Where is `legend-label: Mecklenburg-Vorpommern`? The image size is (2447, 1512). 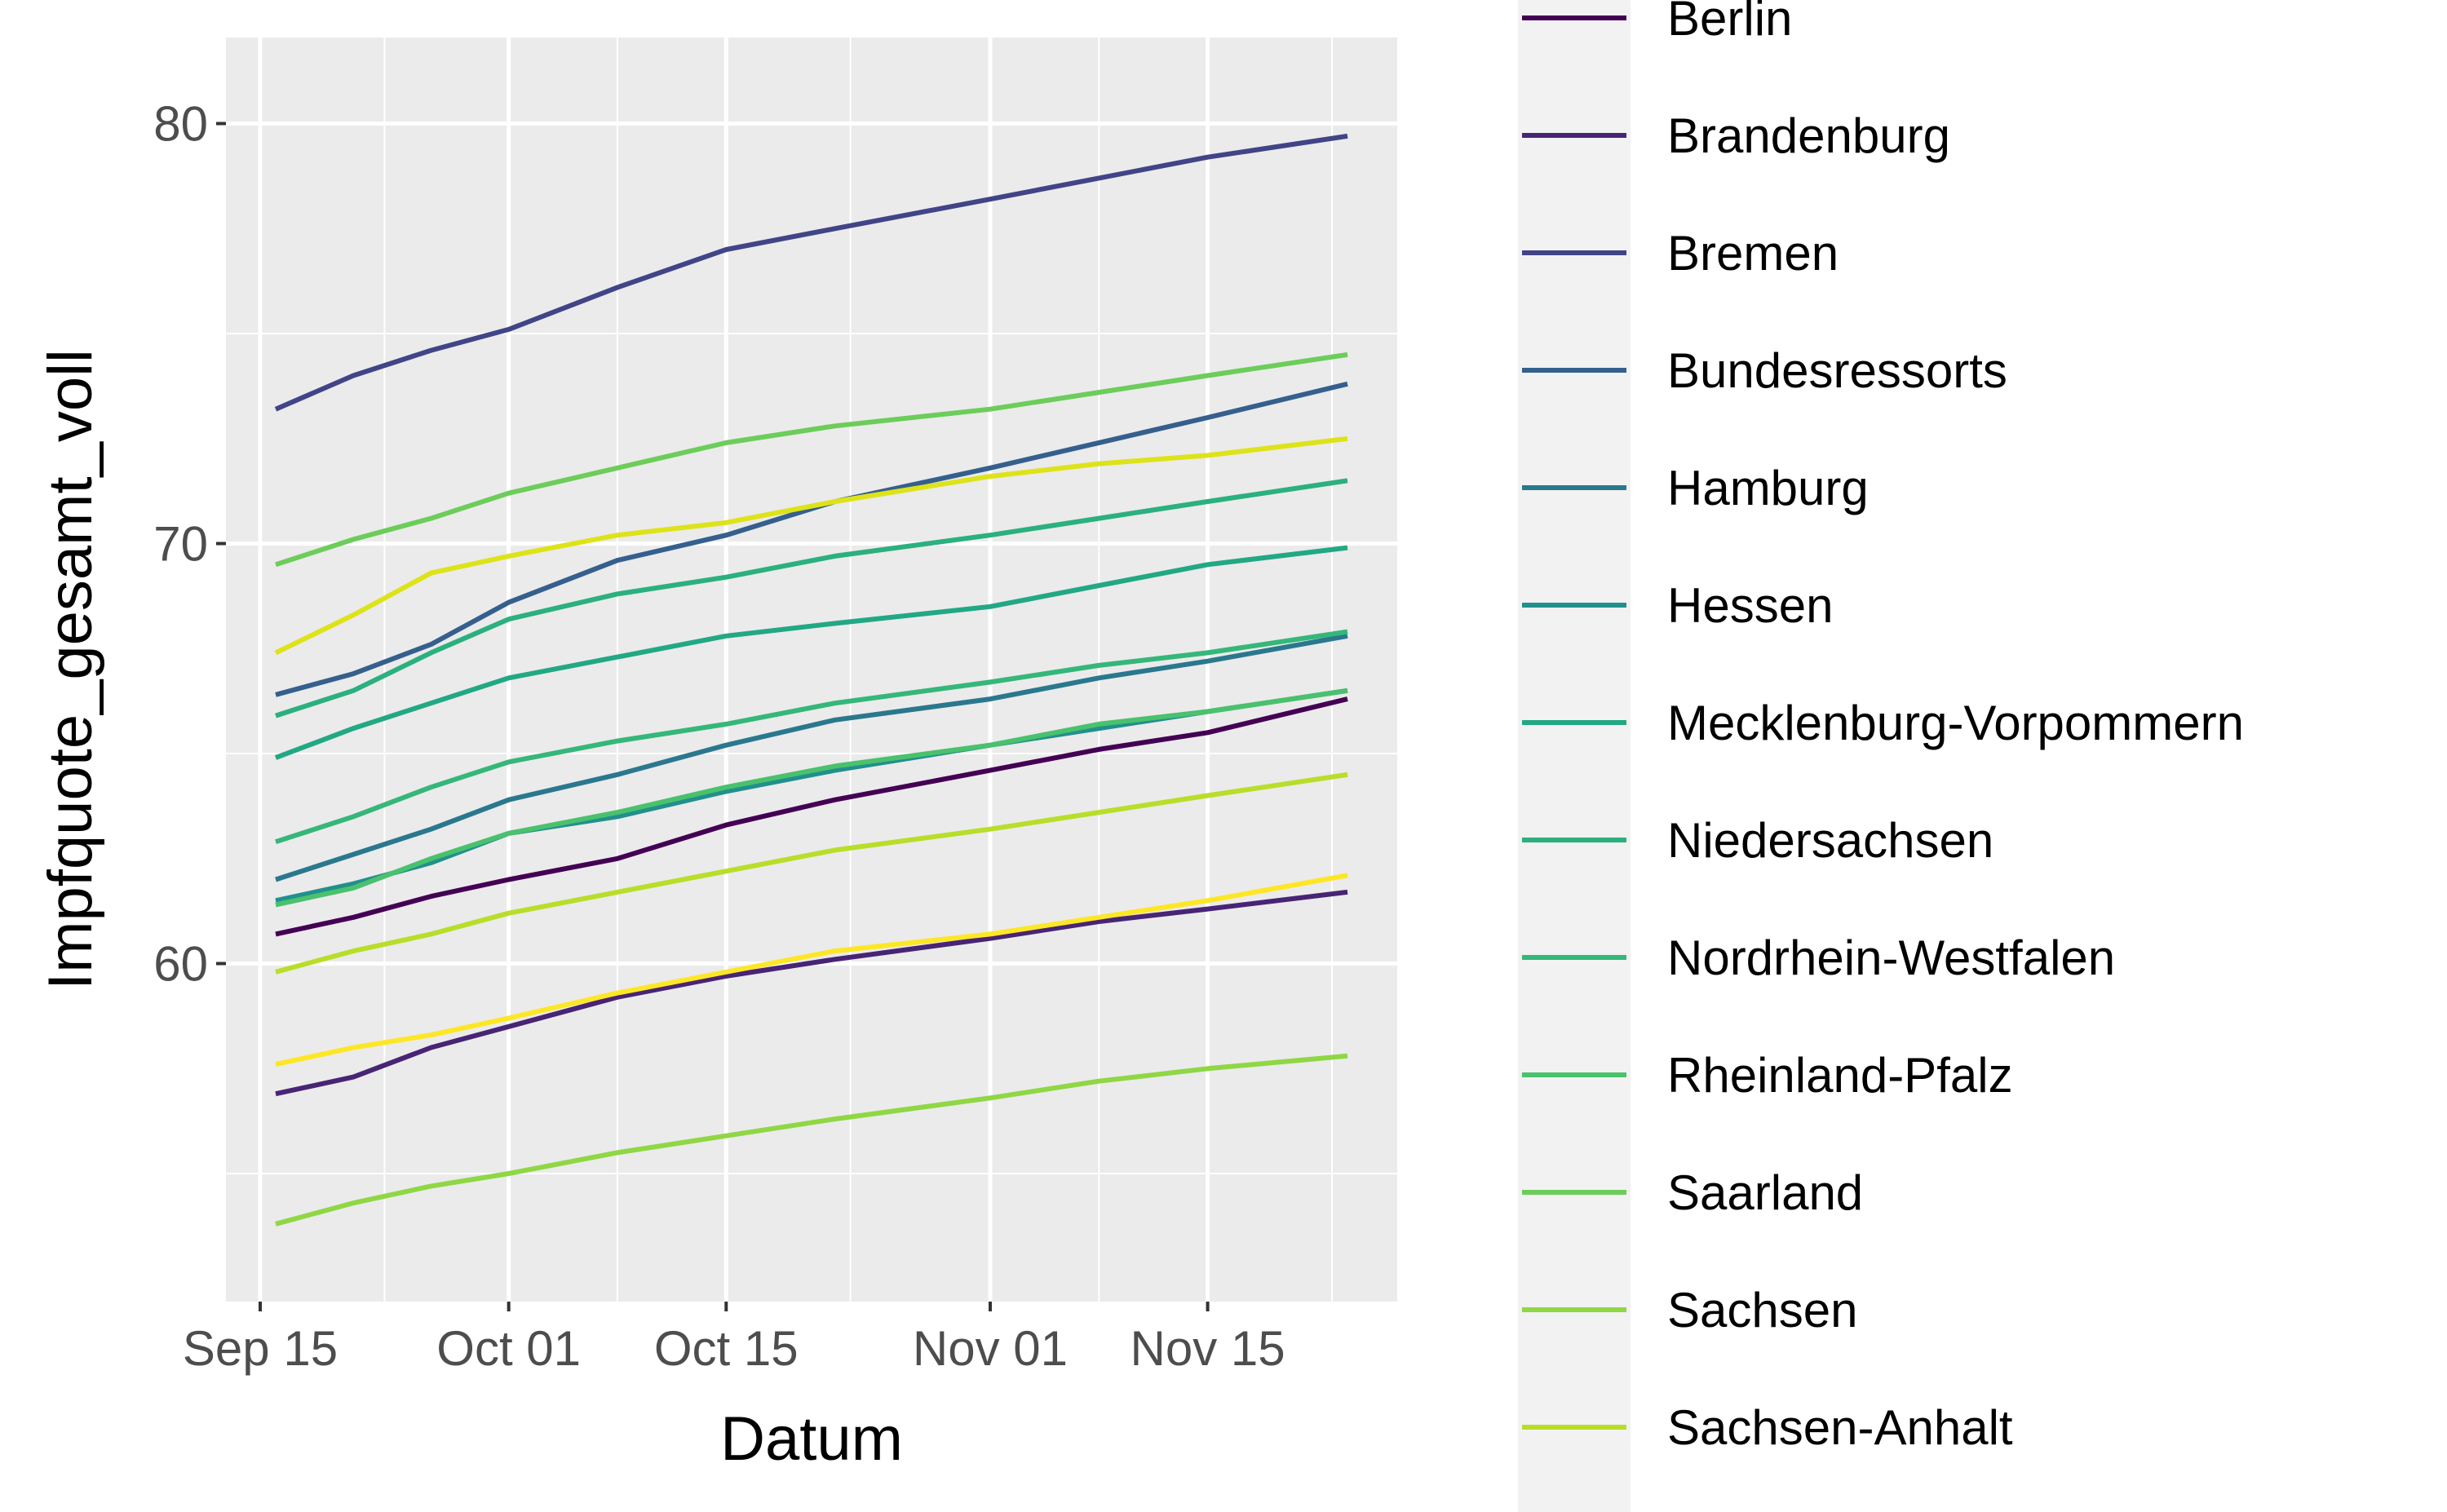 legend-label: Mecklenburg-Vorpommern is located at coordinates (1955, 723).